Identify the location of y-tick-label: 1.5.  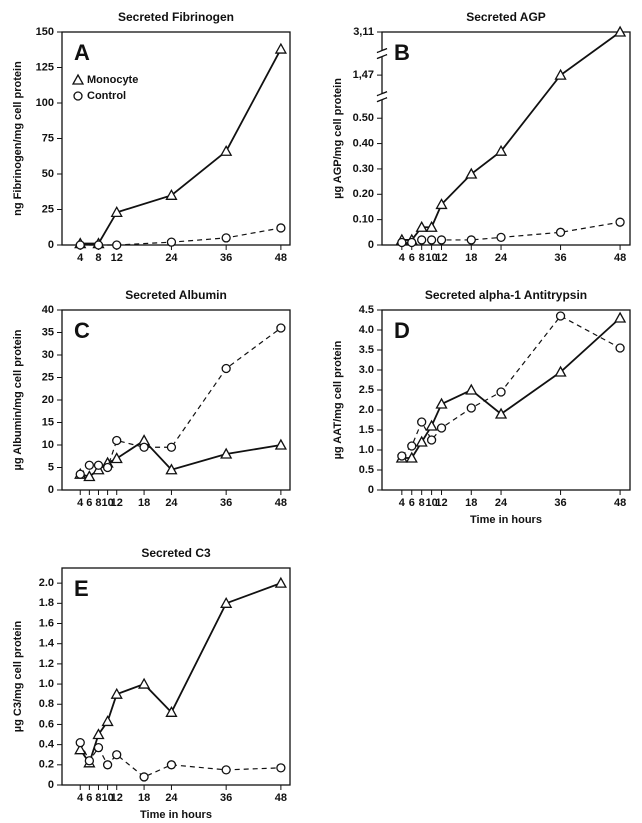
(366, 430).